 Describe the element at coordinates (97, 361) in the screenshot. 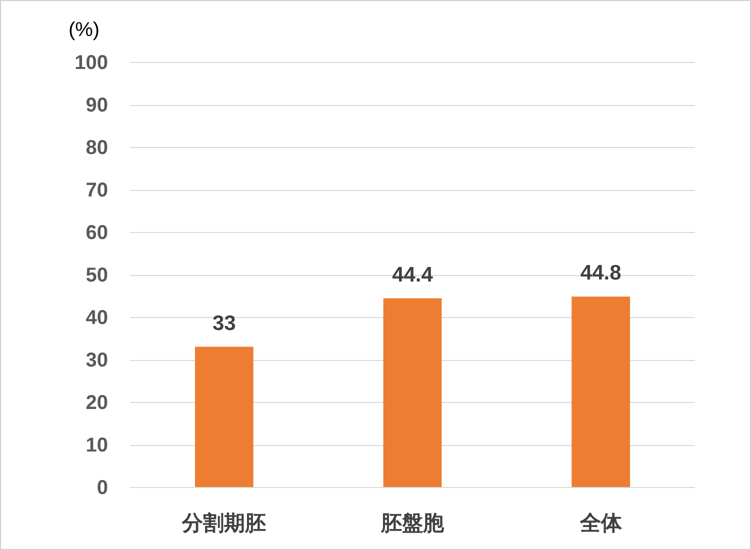

I see `y-tick-label: 30` at that location.